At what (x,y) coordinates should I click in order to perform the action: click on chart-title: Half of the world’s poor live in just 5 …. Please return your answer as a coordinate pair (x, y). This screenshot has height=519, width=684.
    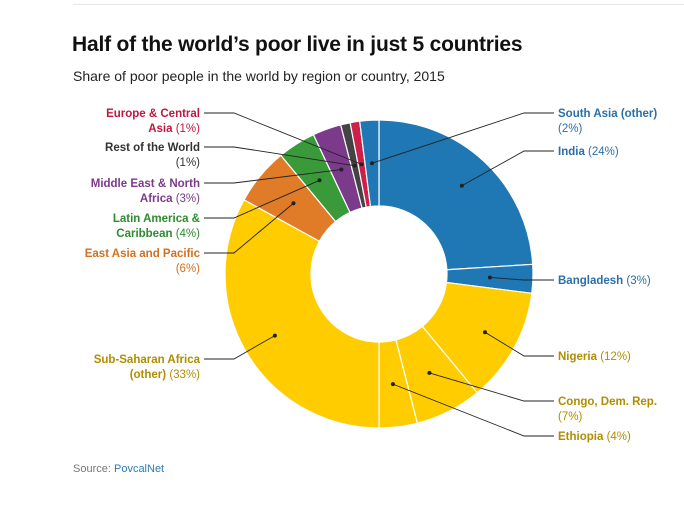
    Looking at the image, I should click on (297, 44).